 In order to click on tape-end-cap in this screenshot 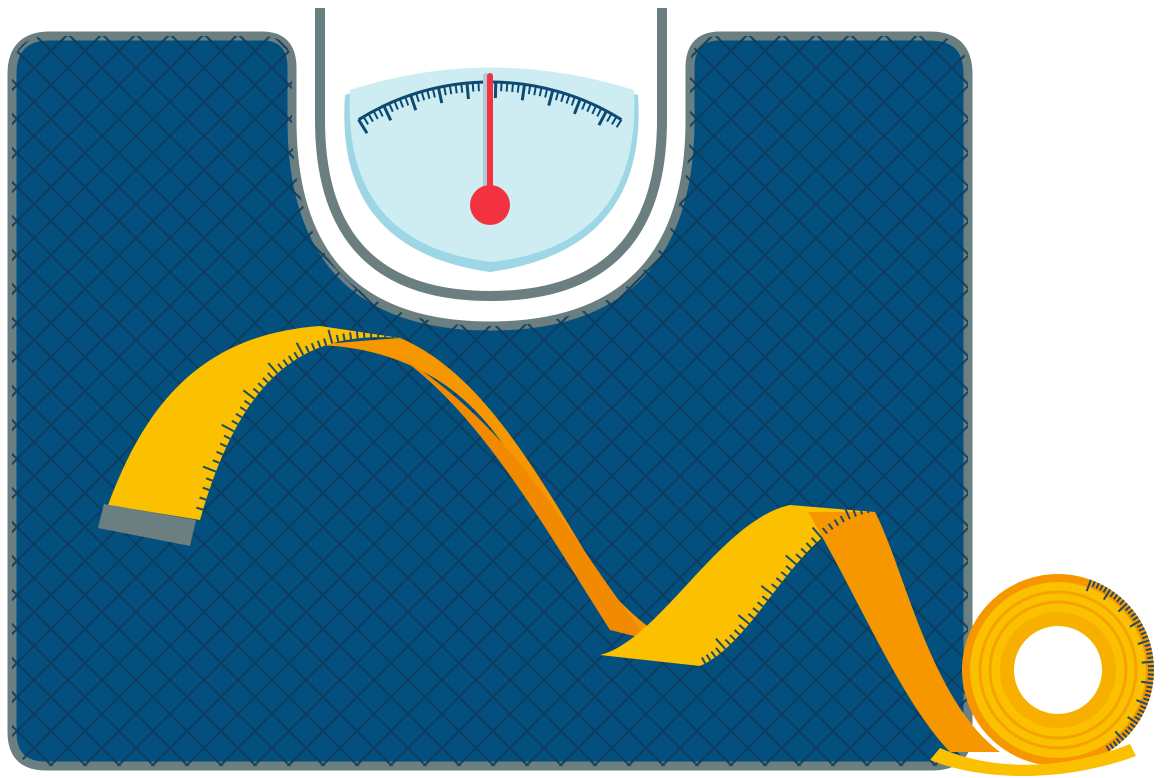, I will do `click(147, 525)`.